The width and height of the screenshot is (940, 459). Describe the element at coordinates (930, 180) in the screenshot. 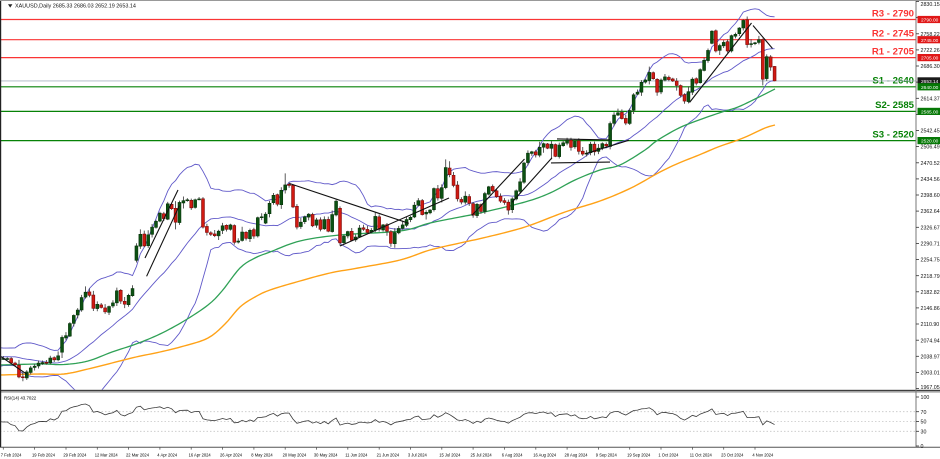

I see `svg-text: 2434.56` at that location.